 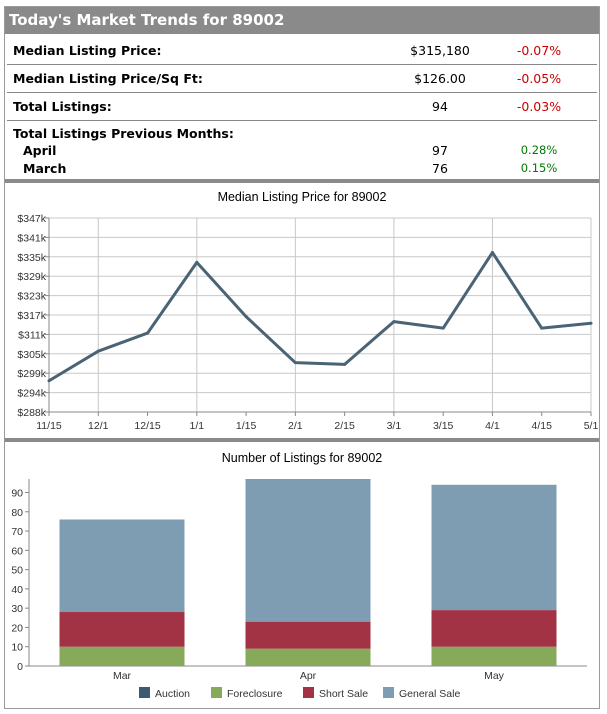 What do you see at coordinates (20, 667) in the screenshot?
I see `y-tick-label: 0` at bounding box center [20, 667].